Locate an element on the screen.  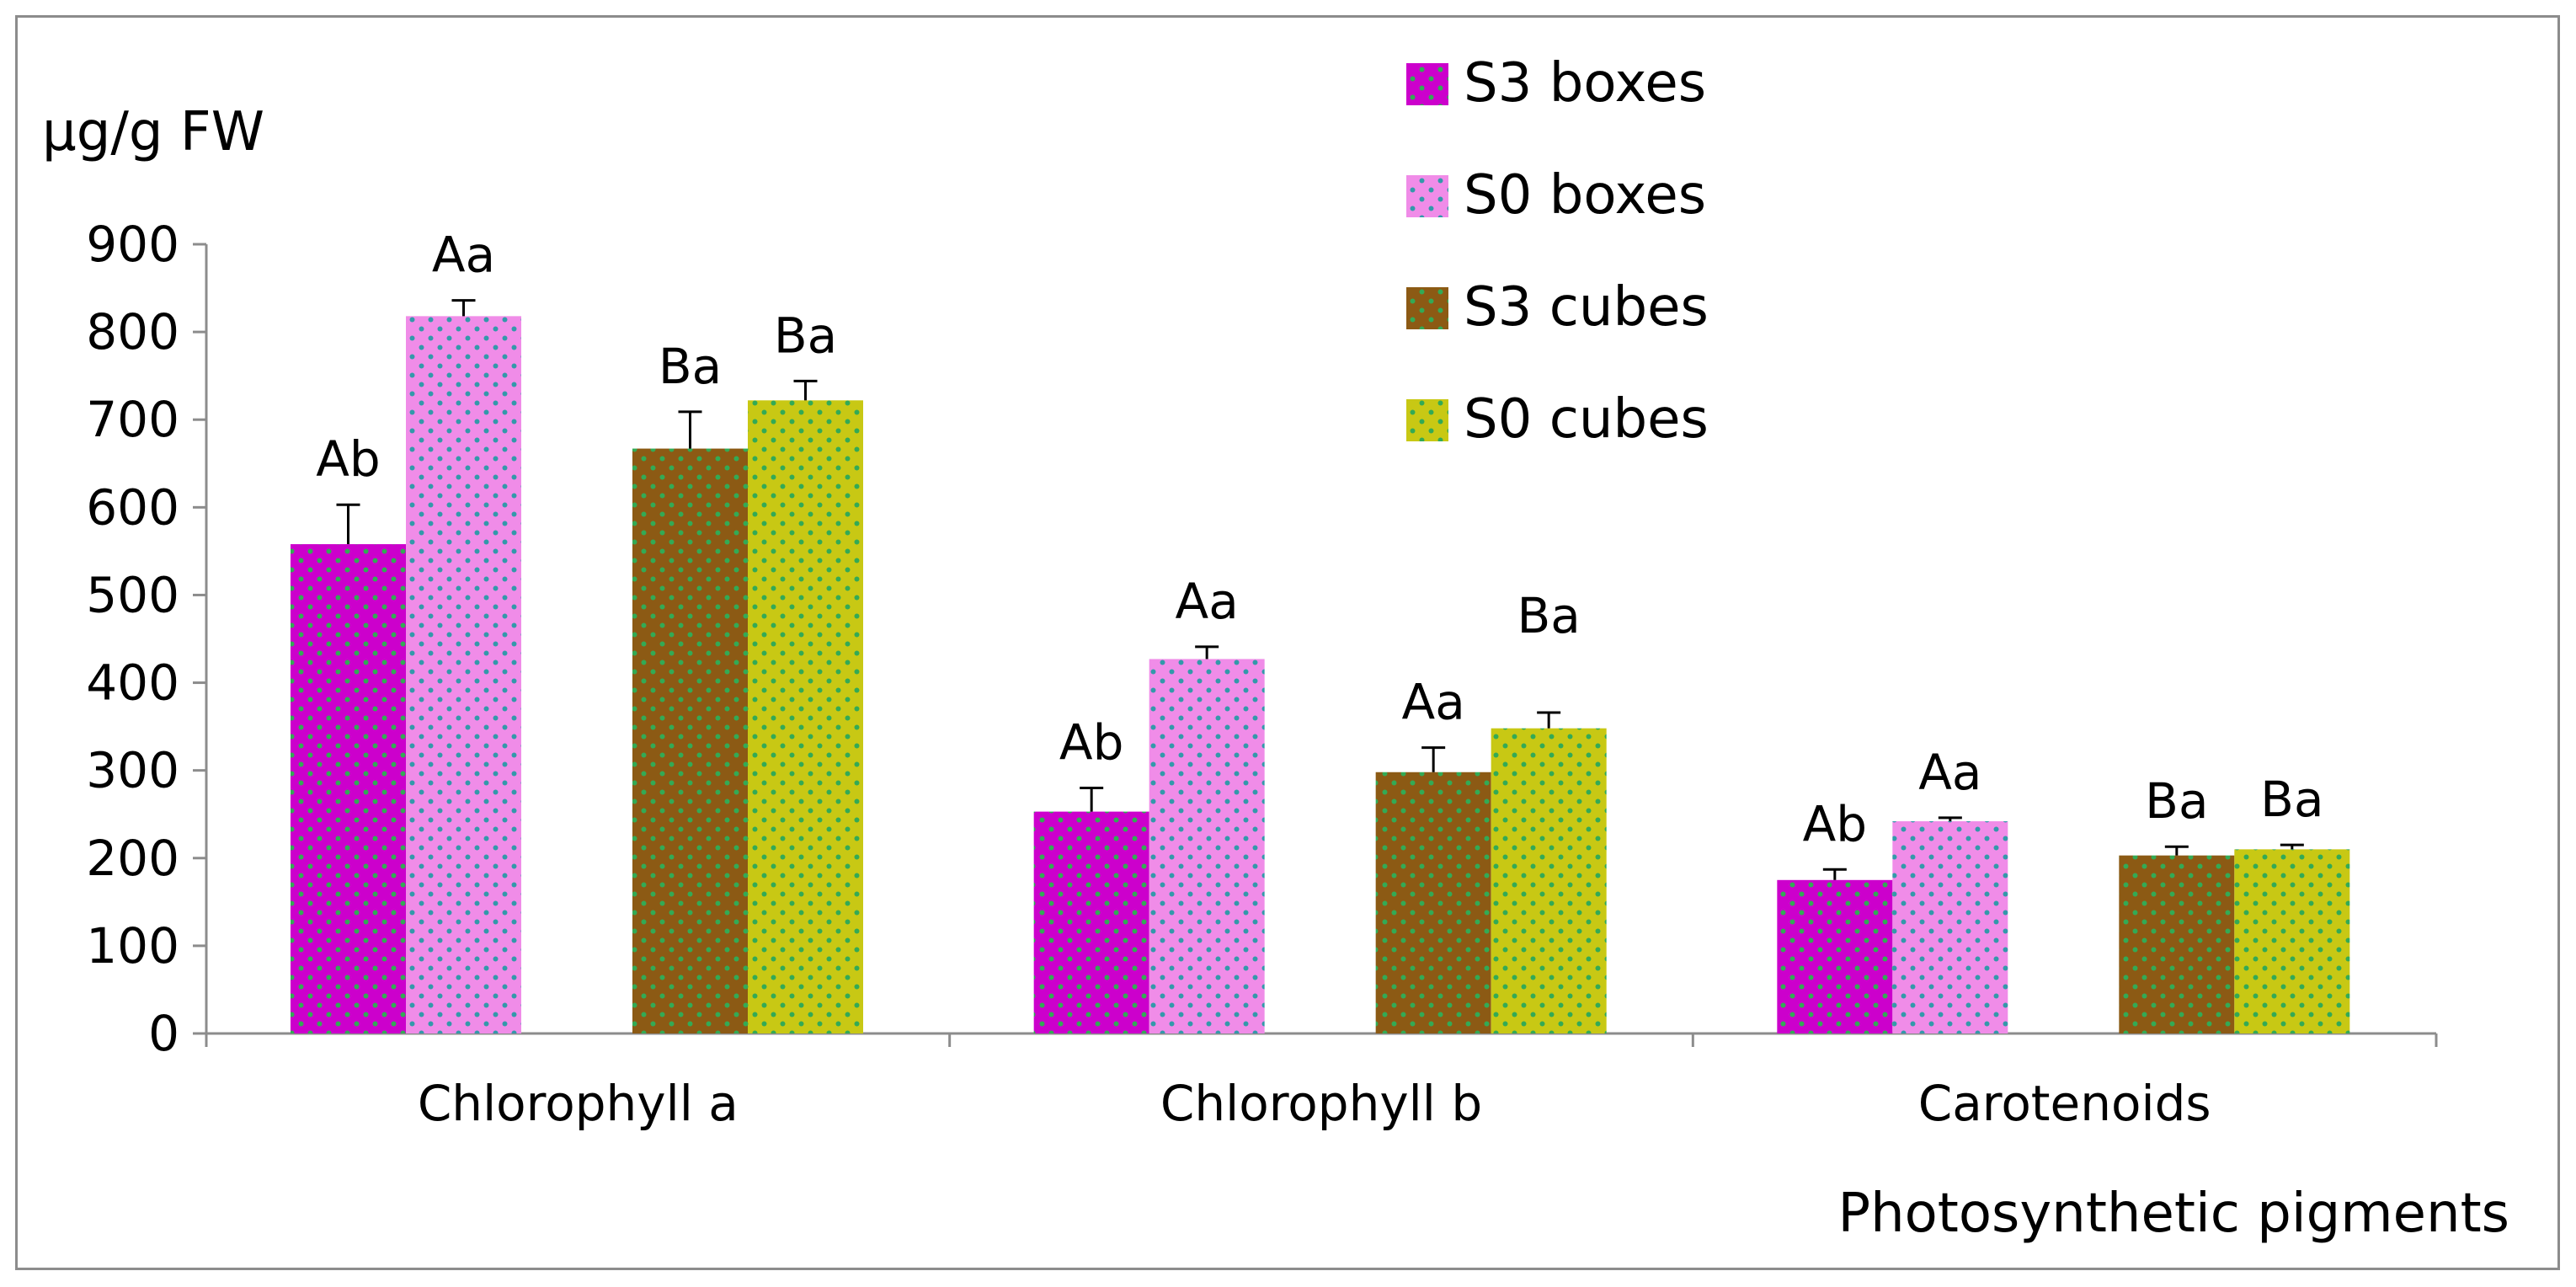
x-category-label: Chlorophyll a is located at coordinates (578, 1104).